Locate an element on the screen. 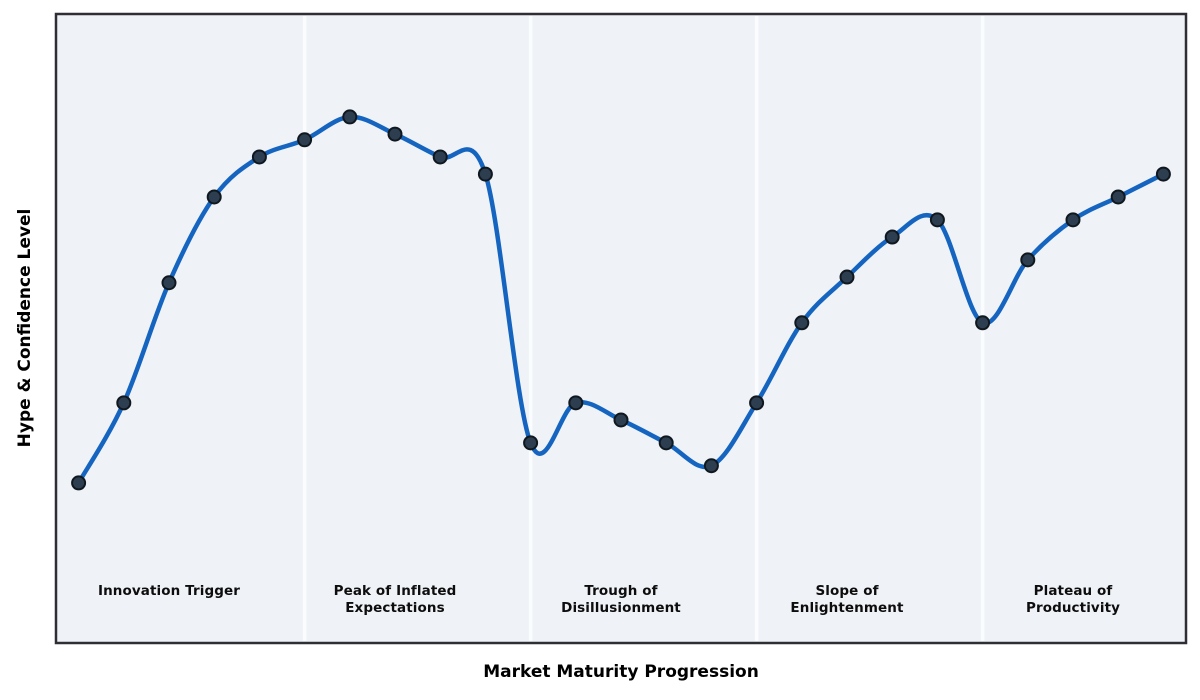  phase-label-innovation-trigger: Innovation Trigger is located at coordinates (169, 591).